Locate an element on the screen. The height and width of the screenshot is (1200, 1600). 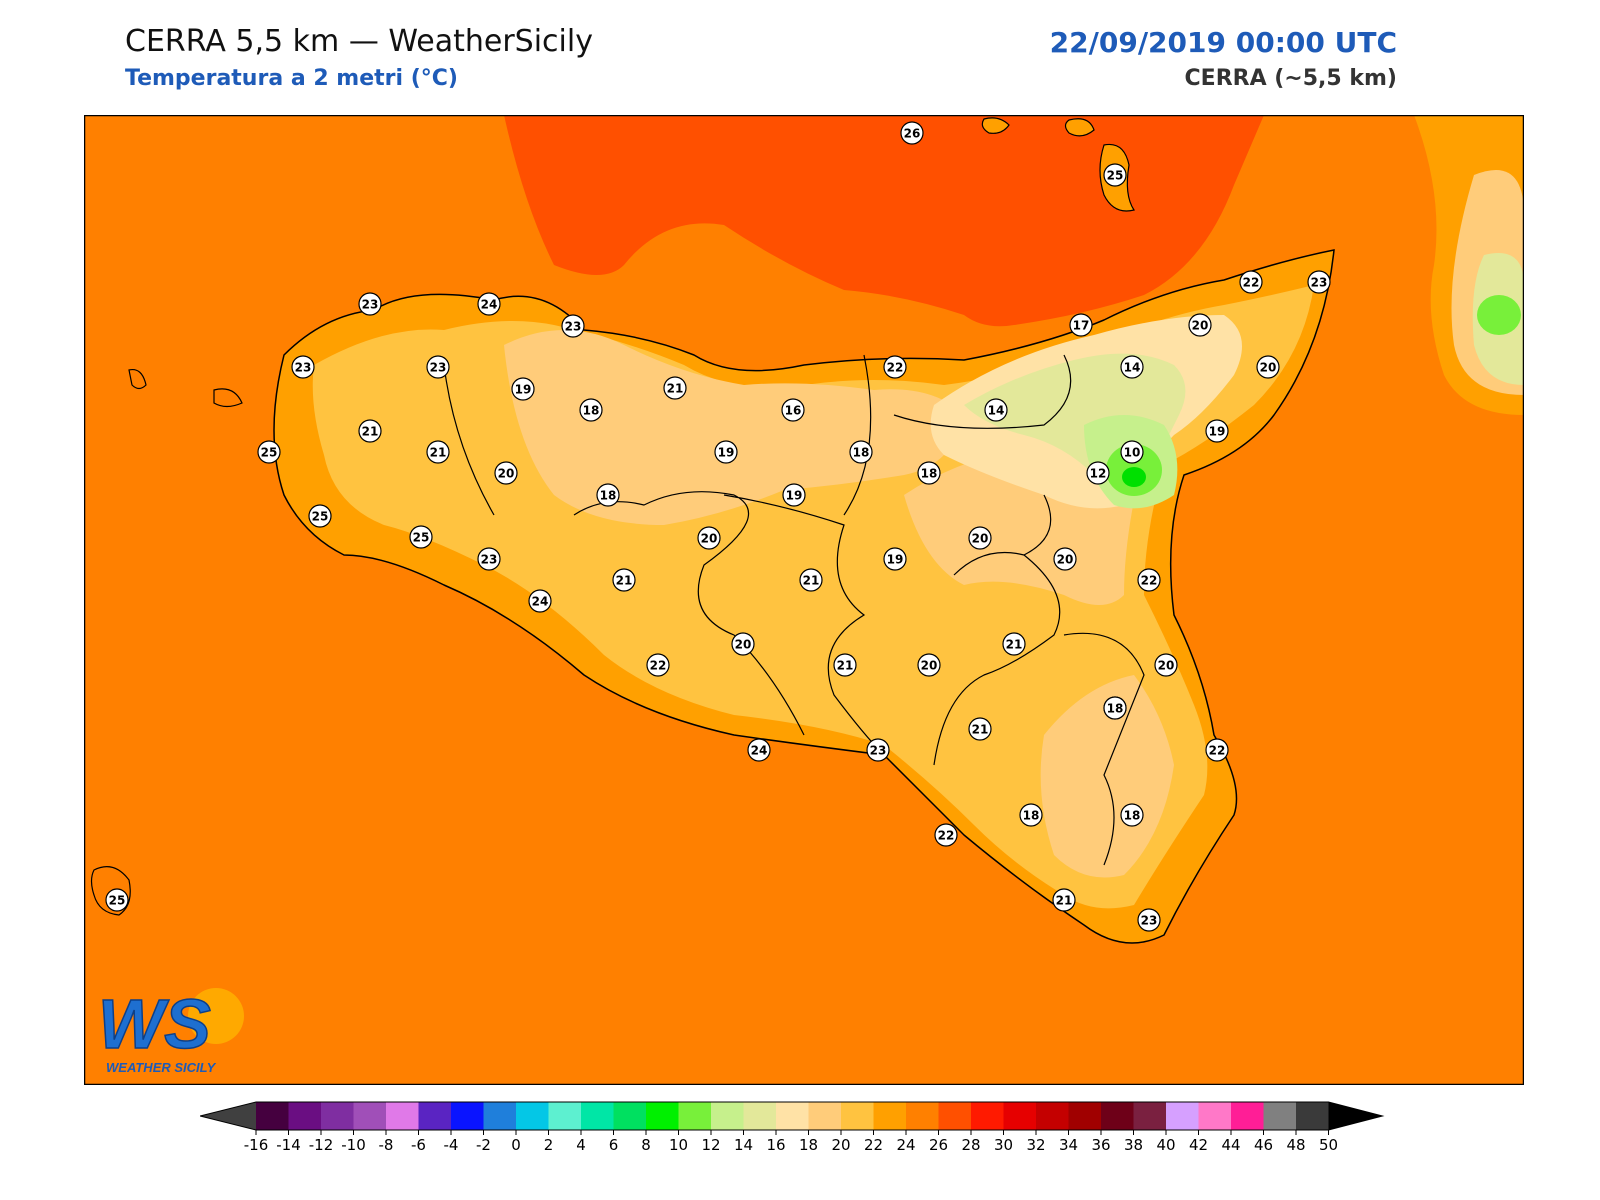
island-ustica is located at coordinates (995, 125).